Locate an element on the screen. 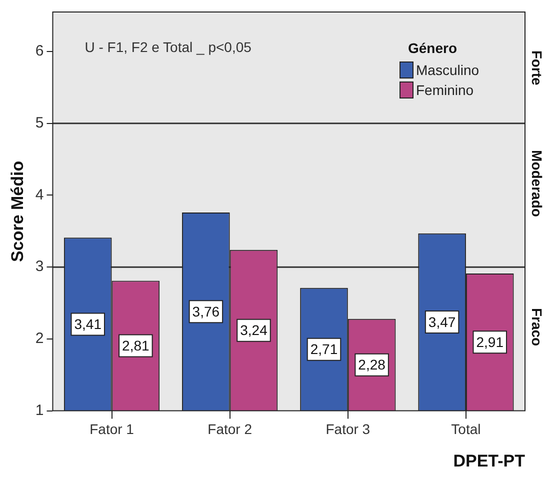 The height and width of the screenshot is (486, 545). data-label: 3,47 is located at coordinates (442, 322).